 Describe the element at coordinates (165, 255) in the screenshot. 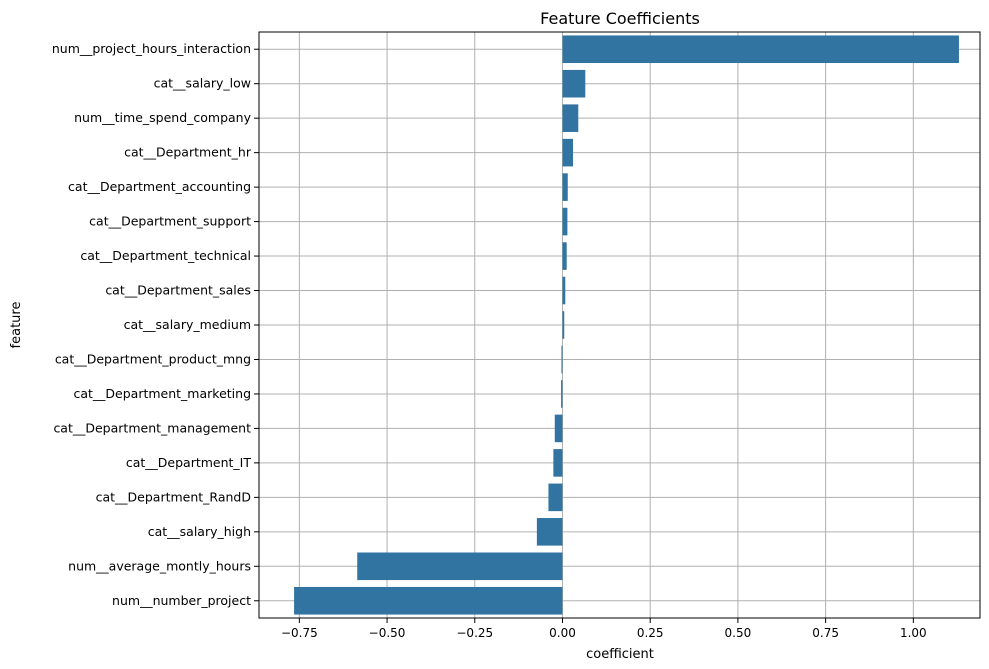

I see `y-tick-label: cat__Department_technical` at that location.